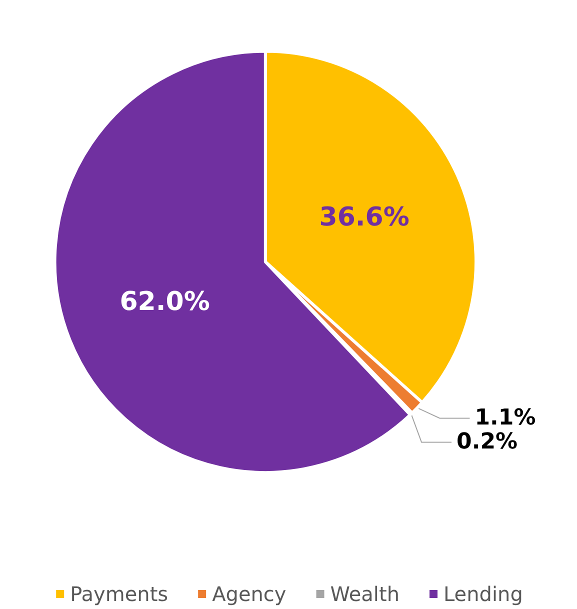 The height and width of the screenshot is (609, 577). I want to click on data-label: 62.0%, so click(165, 301).